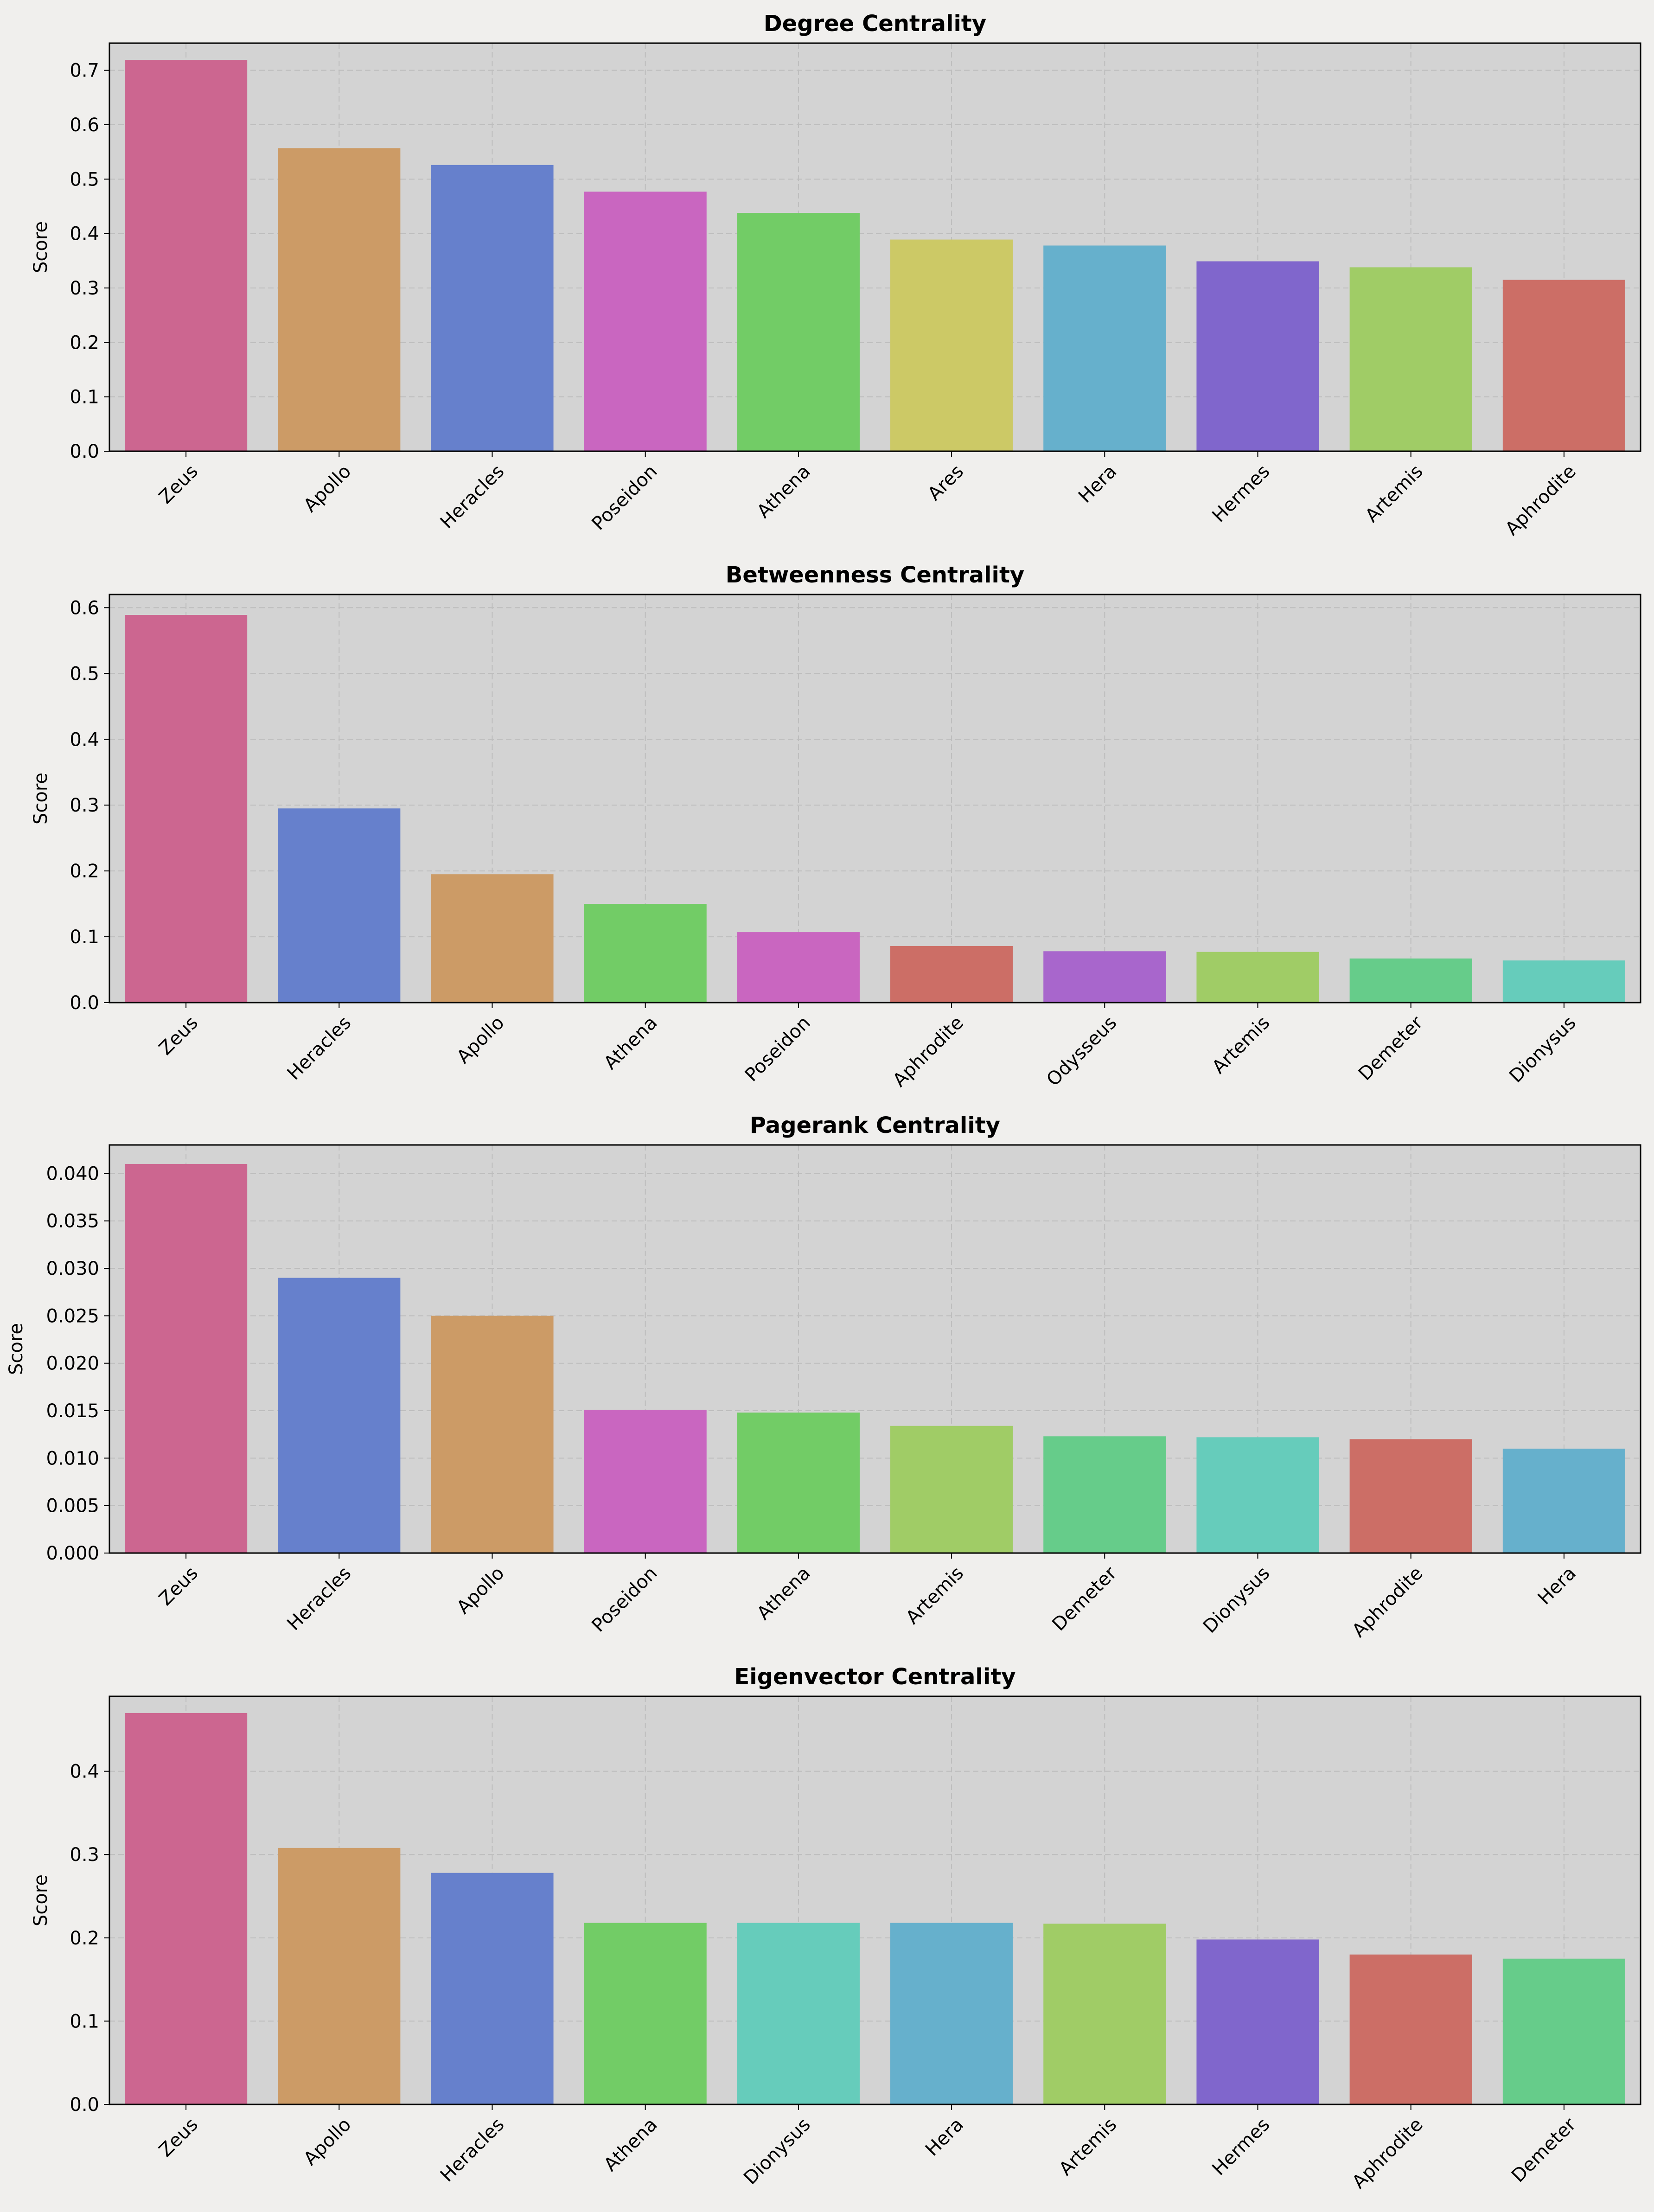  What do you see at coordinates (874, 1677) in the screenshot?
I see `chart-title: Eigenvector Centrality` at bounding box center [874, 1677].